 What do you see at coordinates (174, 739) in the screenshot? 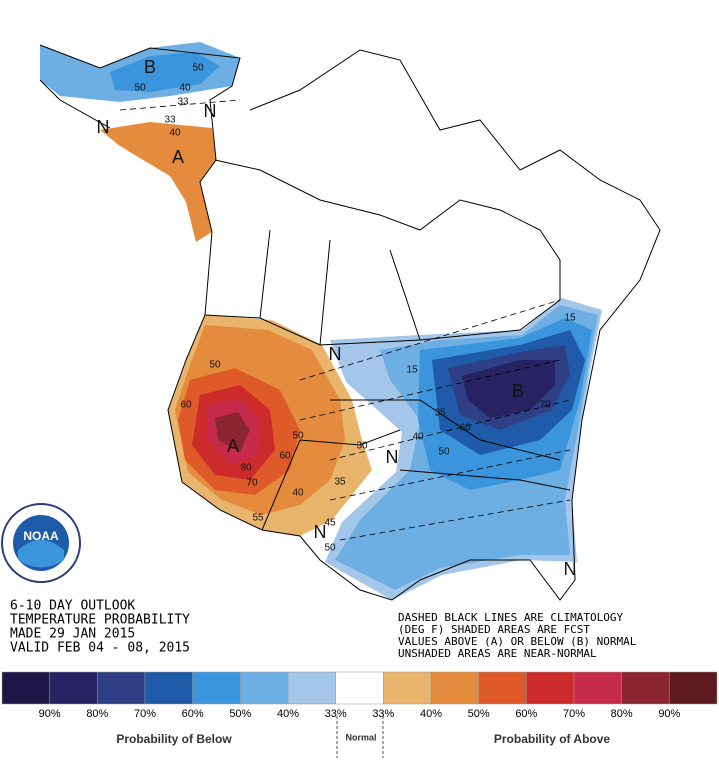
I see `below-caption: Probability of Below` at bounding box center [174, 739].